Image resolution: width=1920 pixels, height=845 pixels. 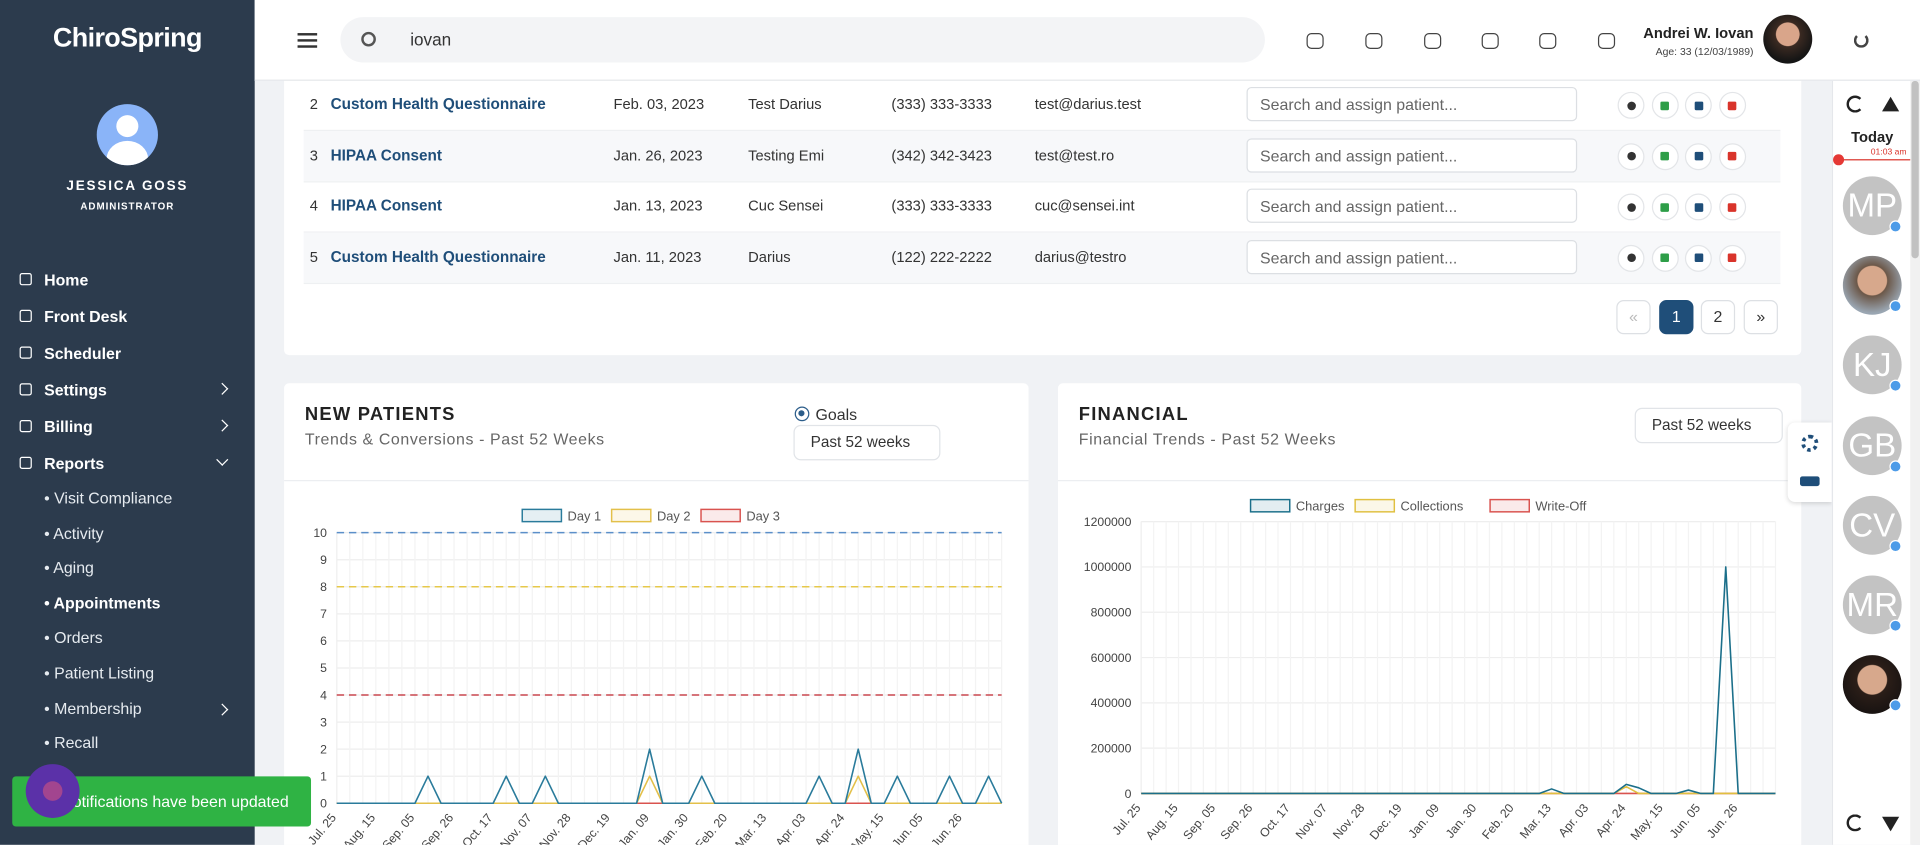 I want to click on scroll-down, so click(x=1891, y=824).